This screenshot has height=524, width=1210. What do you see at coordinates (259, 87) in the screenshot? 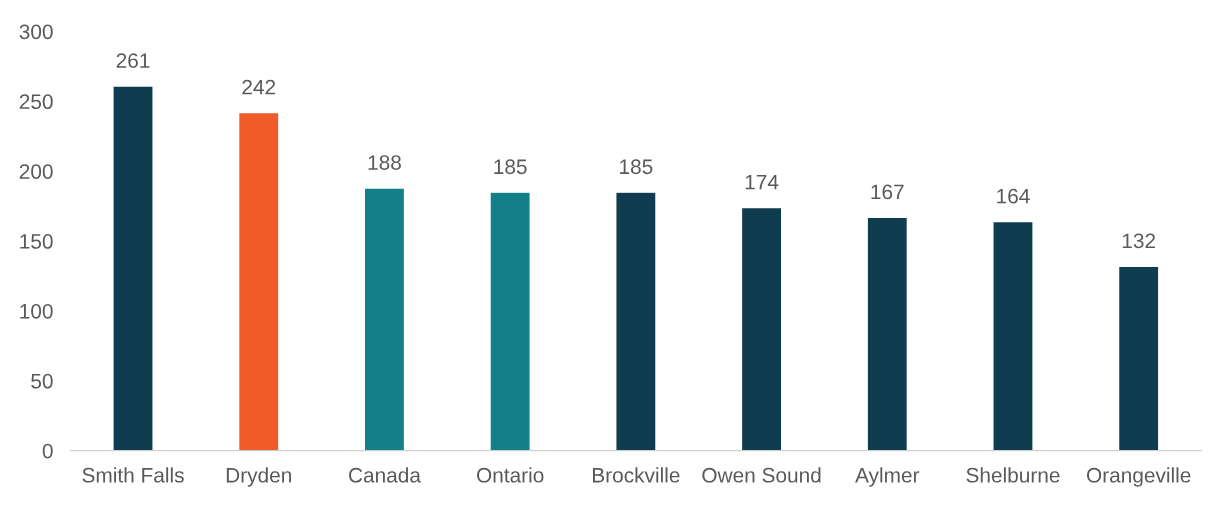
I see `data-label: 242` at bounding box center [259, 87].